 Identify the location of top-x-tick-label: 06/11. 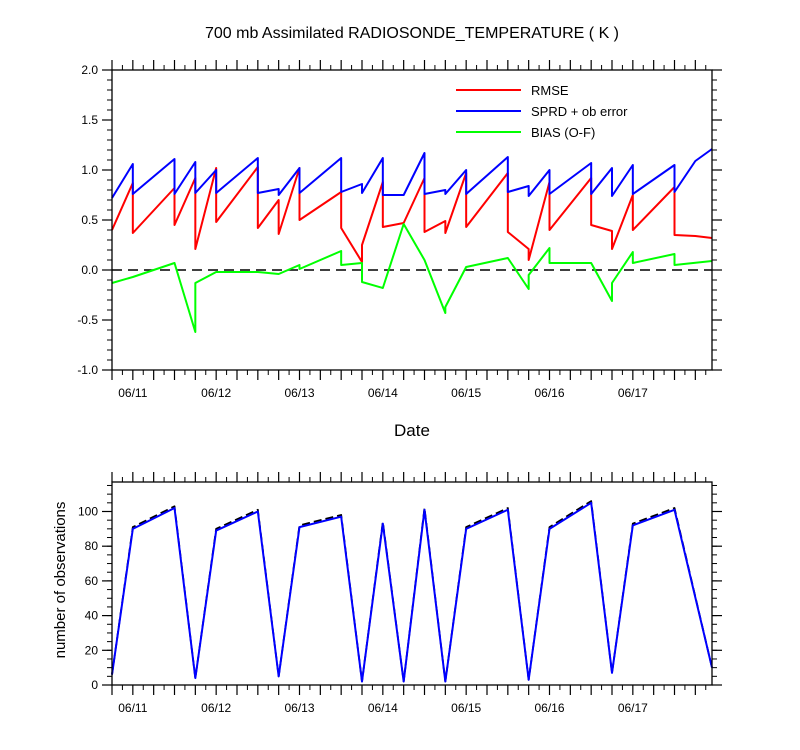
(132, 393).